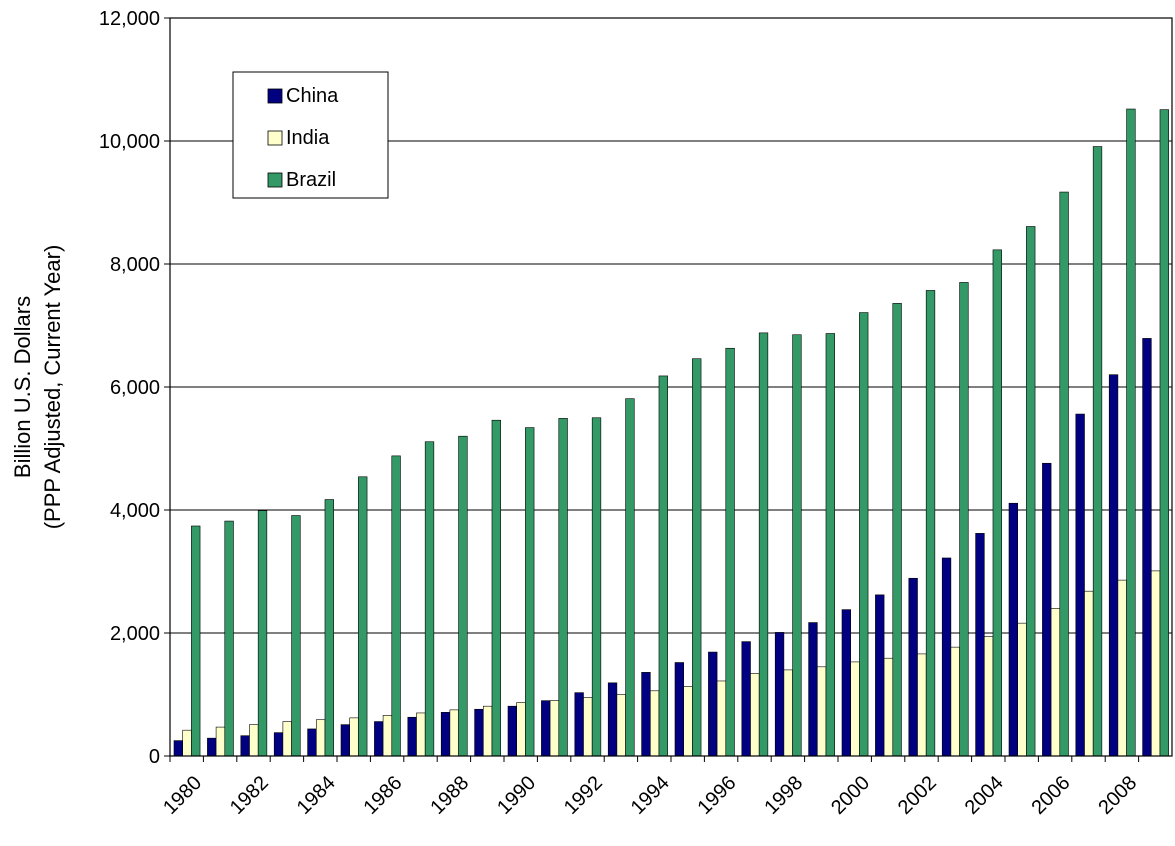 Image resolution: width=1175 pixels, height=846 pixels. What do you see at coordinates (275, 180) in the screenshot?
I see `legend-swatch` at bounding box center [275, 180].